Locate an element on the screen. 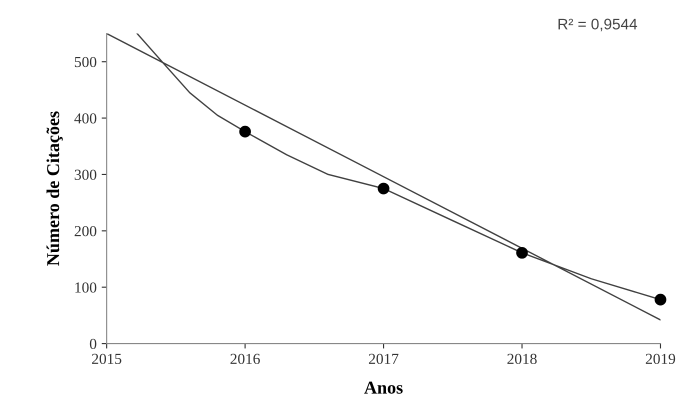 This screenshot has width=688, height=419. x-tick-label: 2015 is located at coordinates (107, 359).